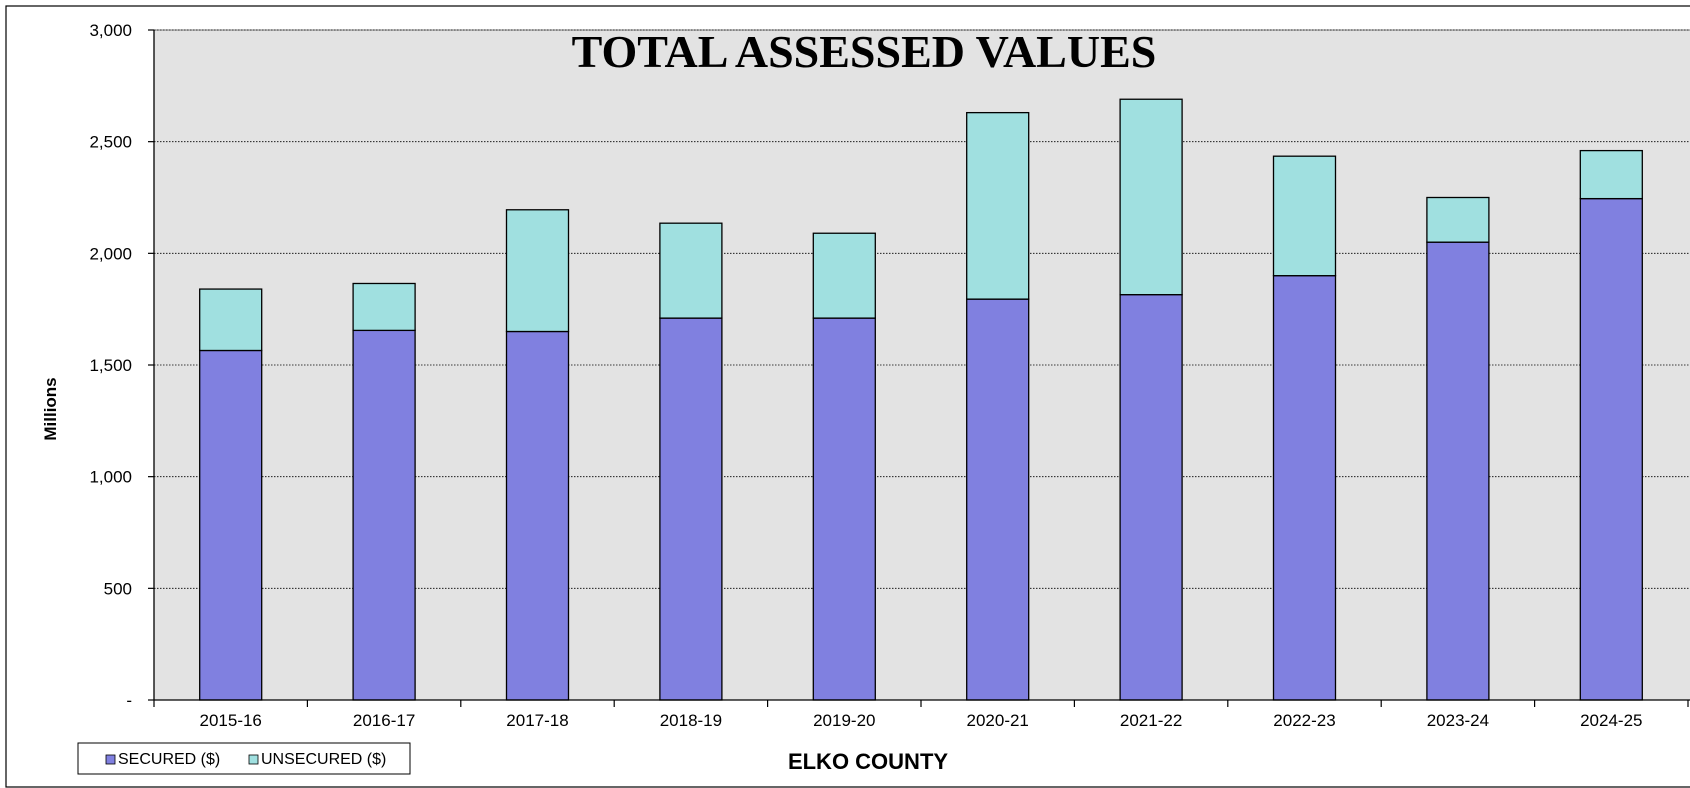 The height and width of the screenshot is (788, 1690). What do you see at coordinates (118, 588) in the screenshot?
I see `y-tick-label: 500` at bounding box center [118, 588].